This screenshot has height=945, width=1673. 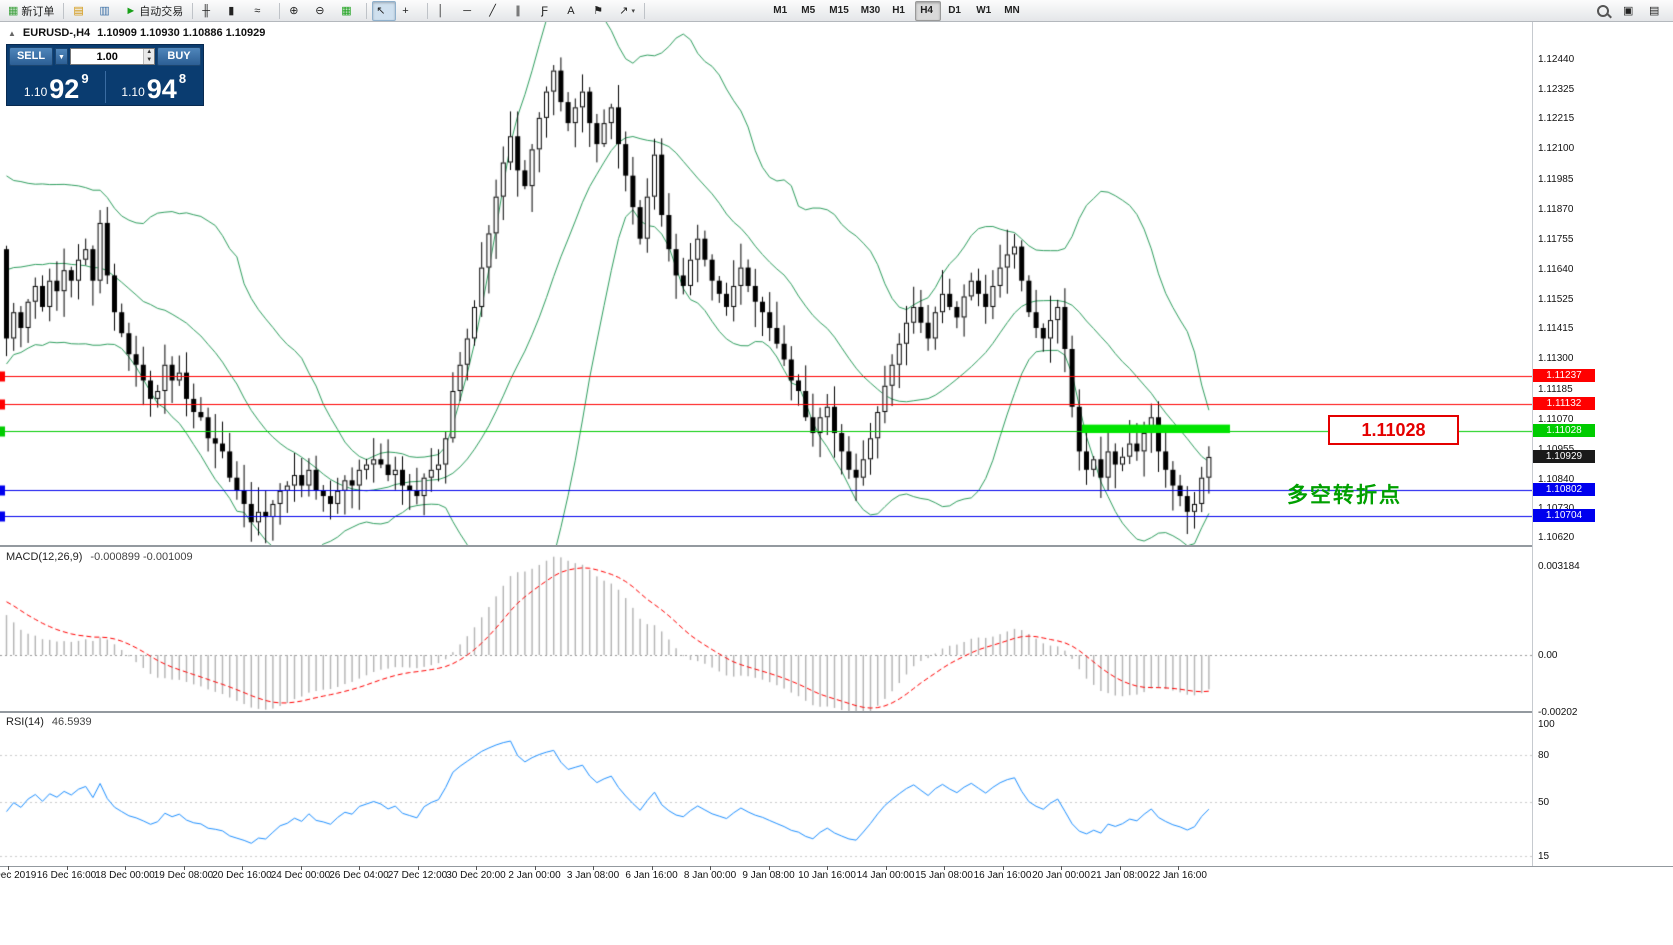 What do you see at coordinates (1556, 239) in the screenshot?
I see `price-scale-tick: 1.11755` at bounding box center [1556, 239].